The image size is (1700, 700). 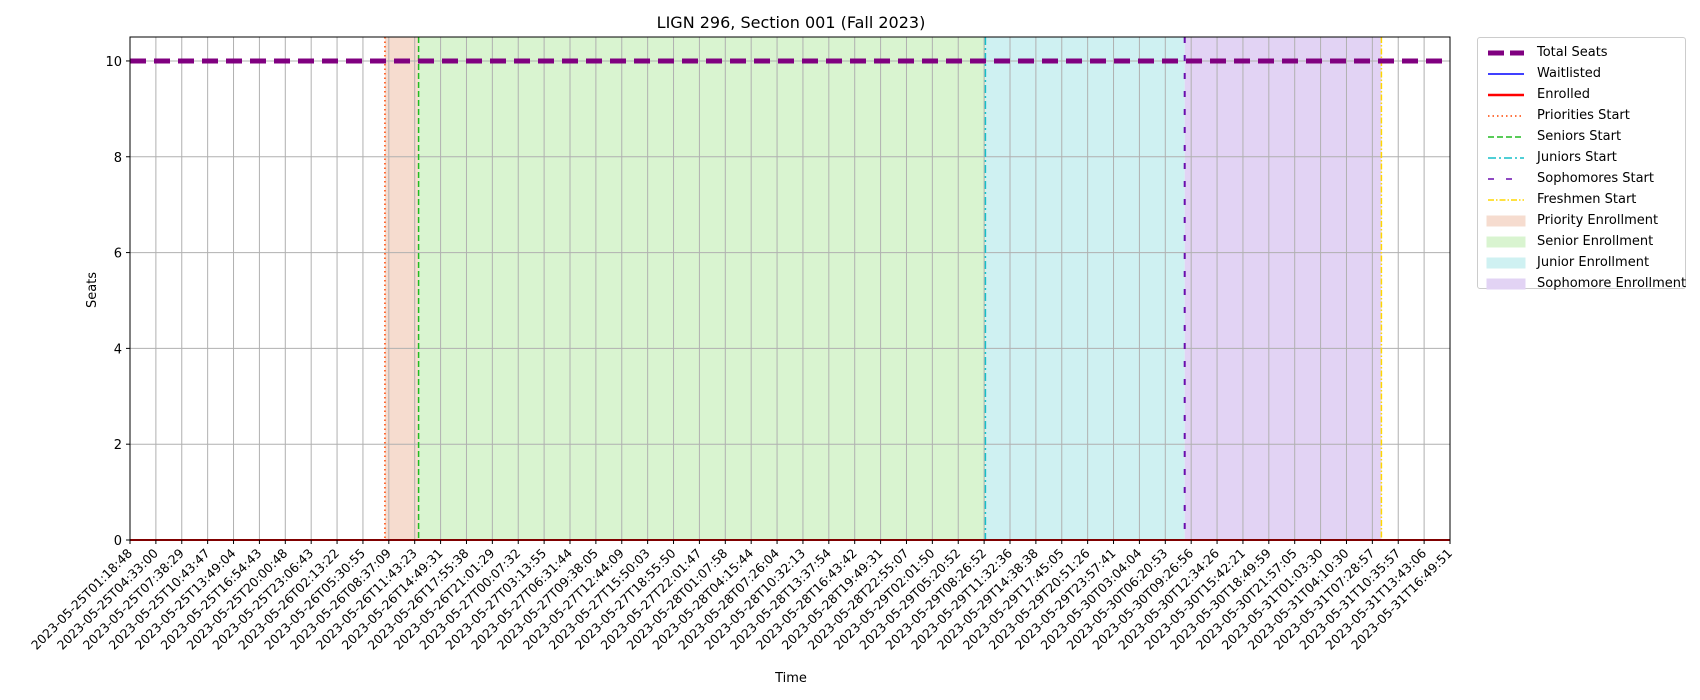 I want to click on legend-label: Juniors Start, so click(x=1577, y=157).